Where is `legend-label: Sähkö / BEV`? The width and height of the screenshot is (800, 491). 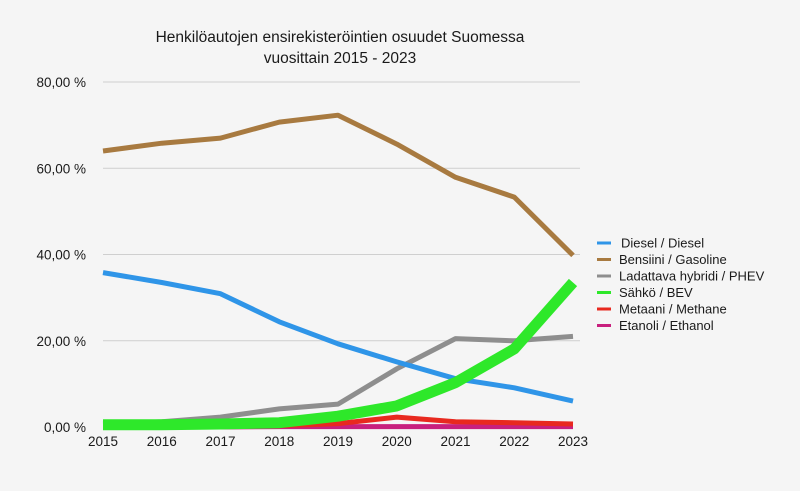
legend-label: Sähkö / BEV is located at coordinates (656, 292).